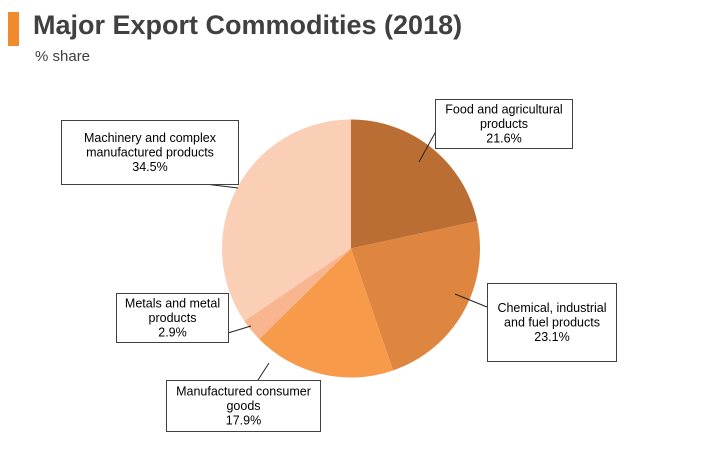 The height and width of the screenshot is (449, 703). What do you see at coordinates (63, 56) in the screenshot?
I see `chart-subtitle: % share` at bounding box center [63, 56].